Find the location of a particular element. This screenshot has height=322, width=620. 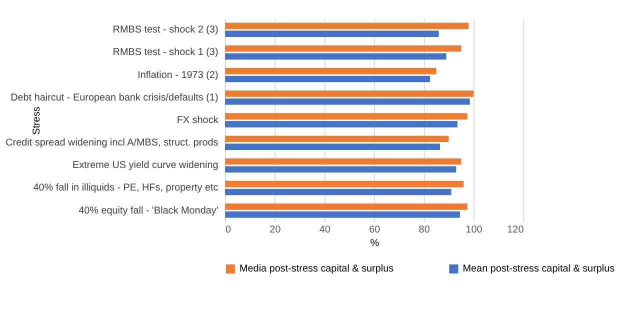

y-tick-label: FX shock is located at coordinates (197, 120).